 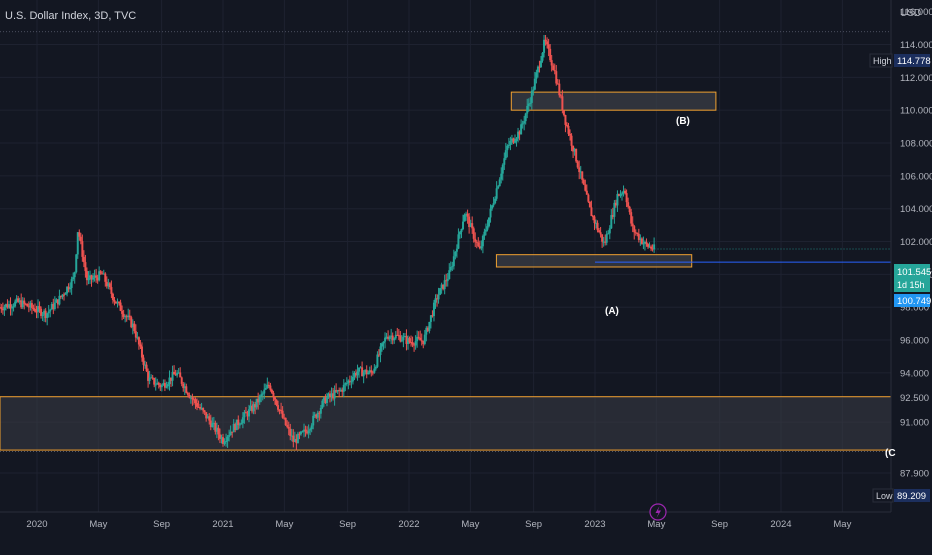 I want to click on lightning-icon, so click(x=658, y=512).